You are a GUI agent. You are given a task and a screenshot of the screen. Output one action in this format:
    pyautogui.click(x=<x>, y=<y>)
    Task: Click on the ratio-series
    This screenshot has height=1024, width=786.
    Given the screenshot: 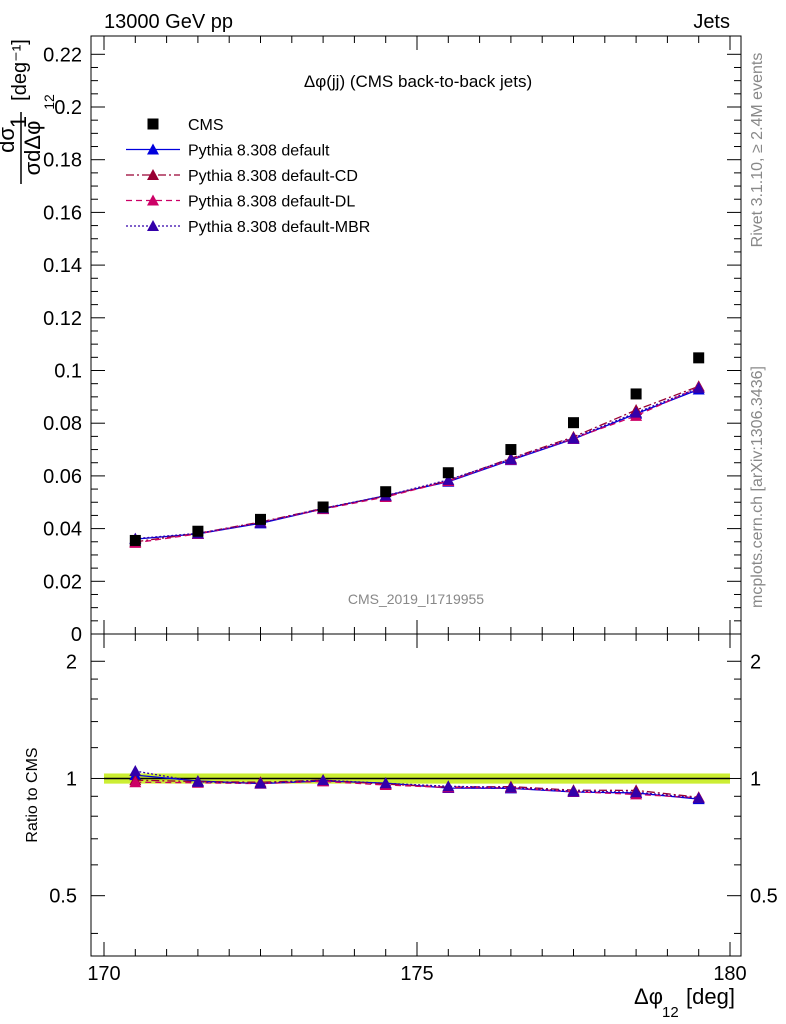 What is the action you would take?
    pyautogui.click(x=417, y=785)
    